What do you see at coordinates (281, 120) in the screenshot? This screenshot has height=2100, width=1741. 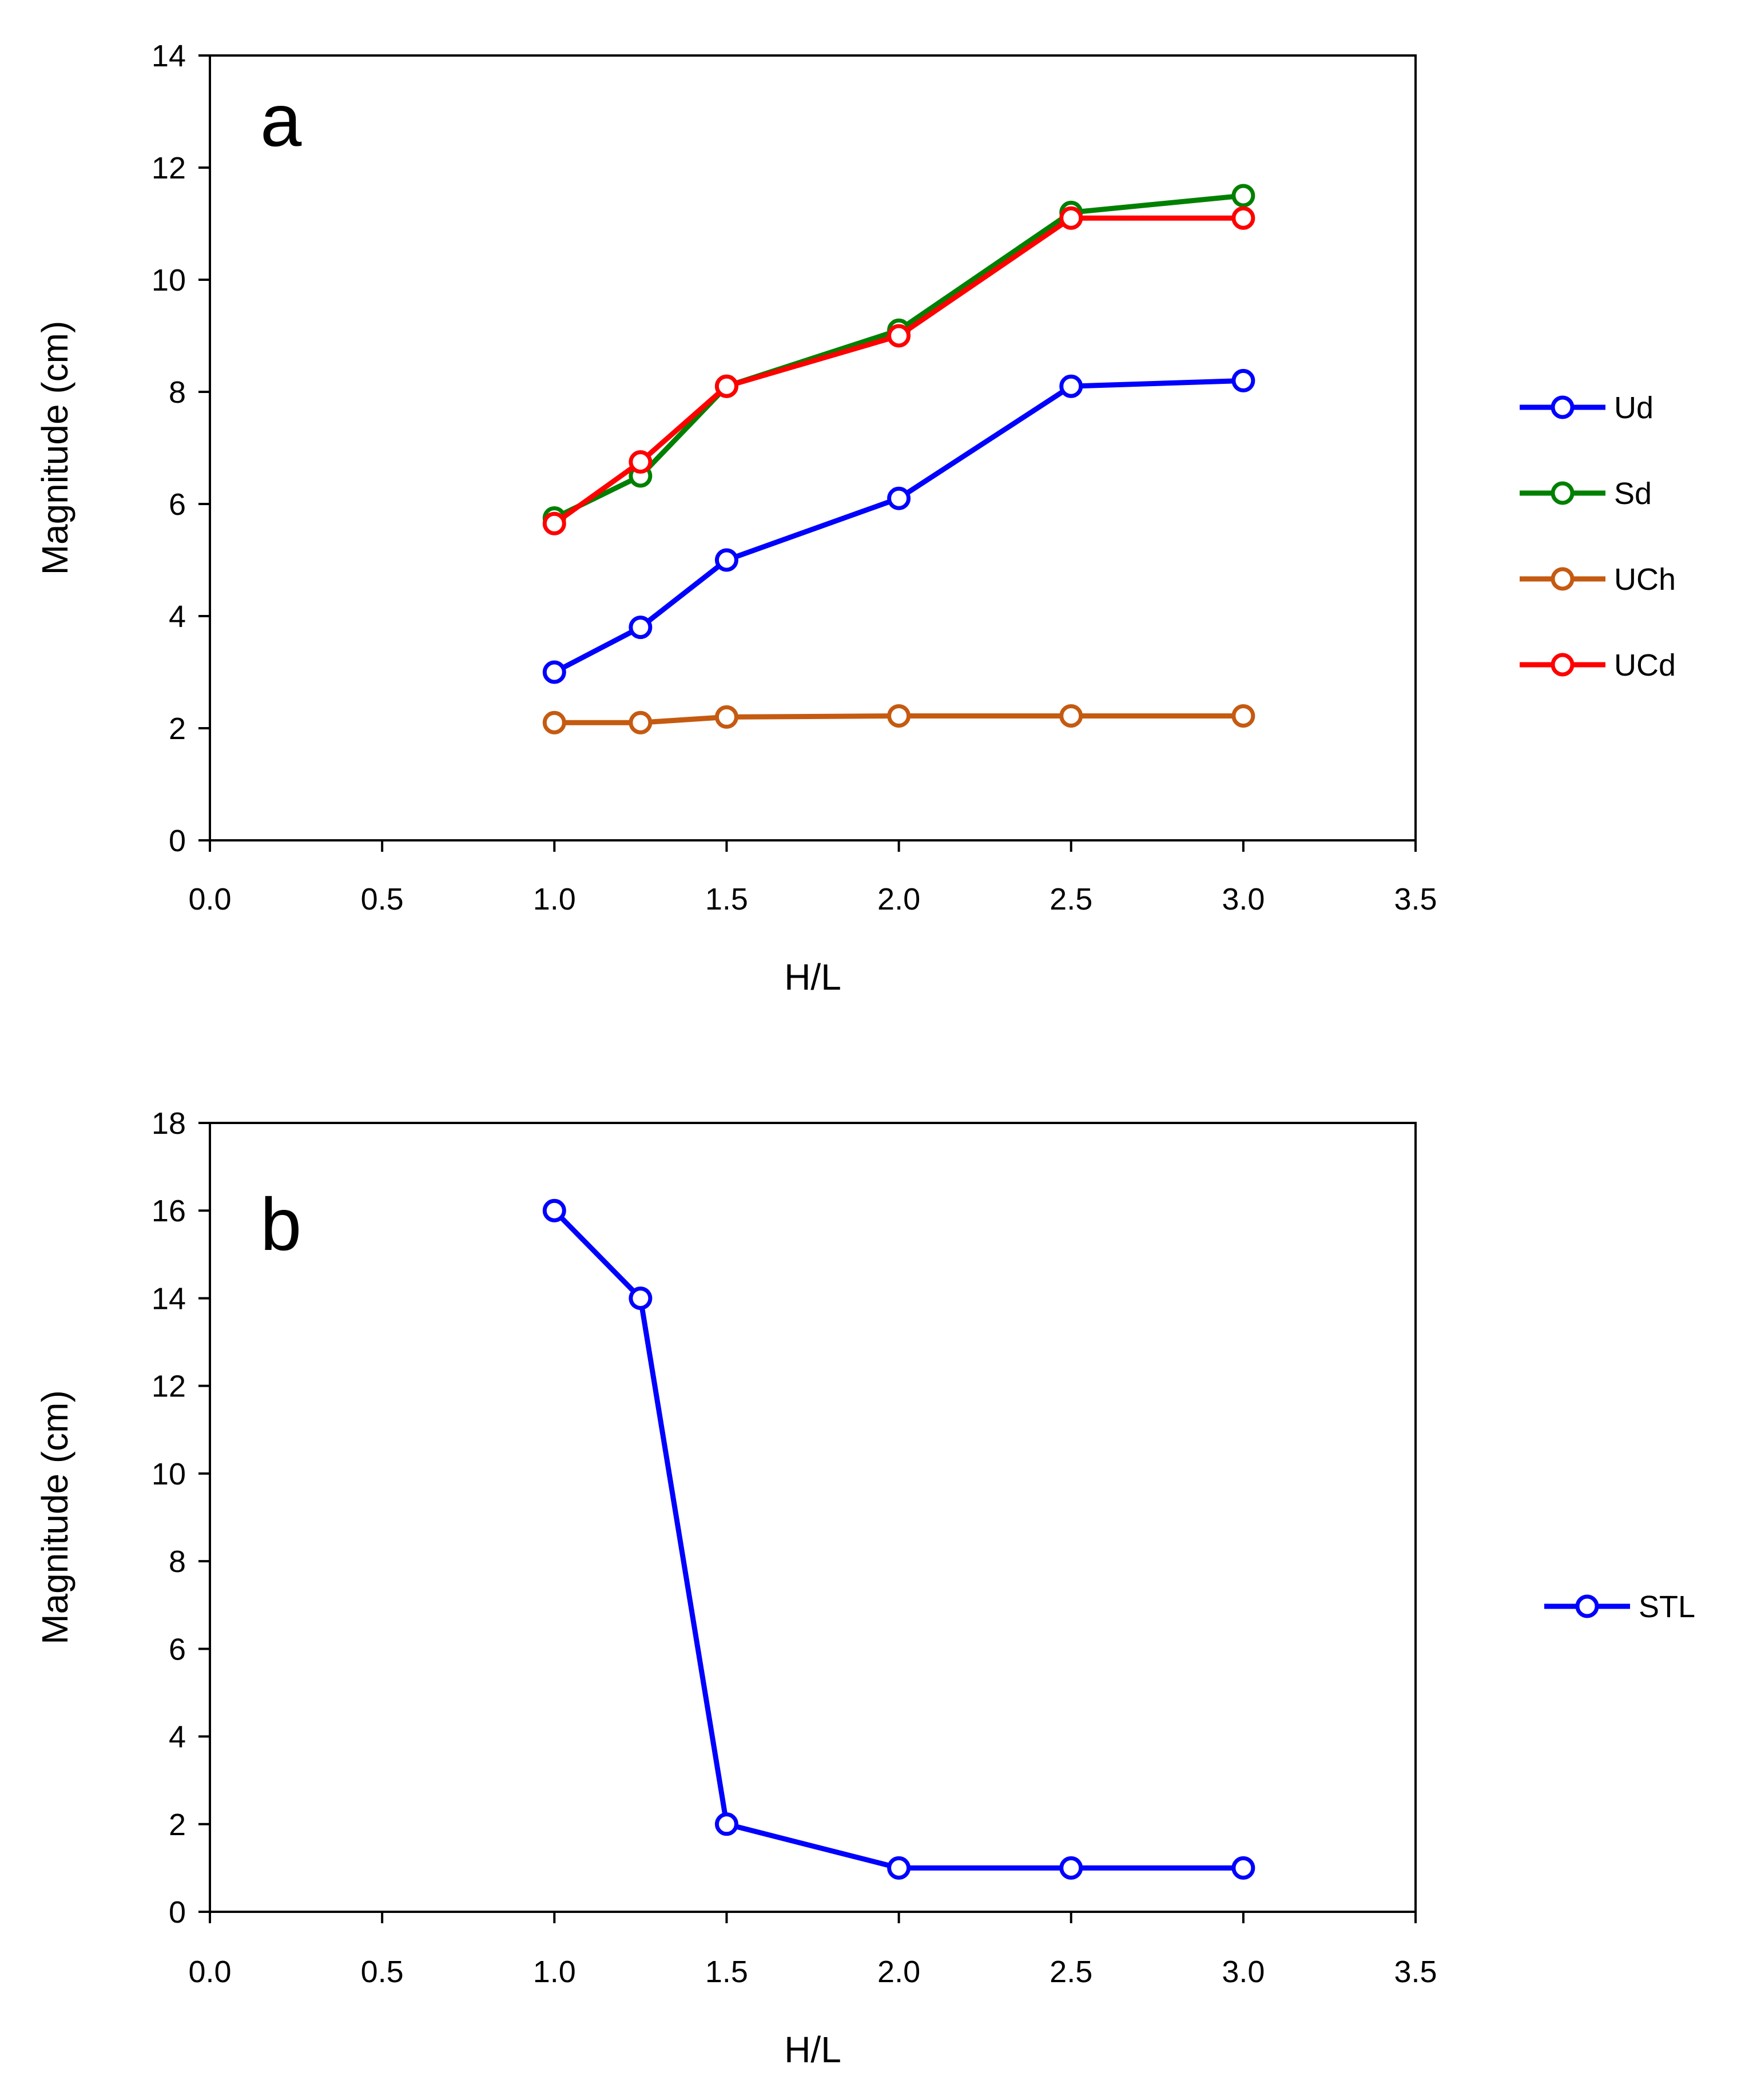 I see `panel-label: a` at bounding box center [281, 120].